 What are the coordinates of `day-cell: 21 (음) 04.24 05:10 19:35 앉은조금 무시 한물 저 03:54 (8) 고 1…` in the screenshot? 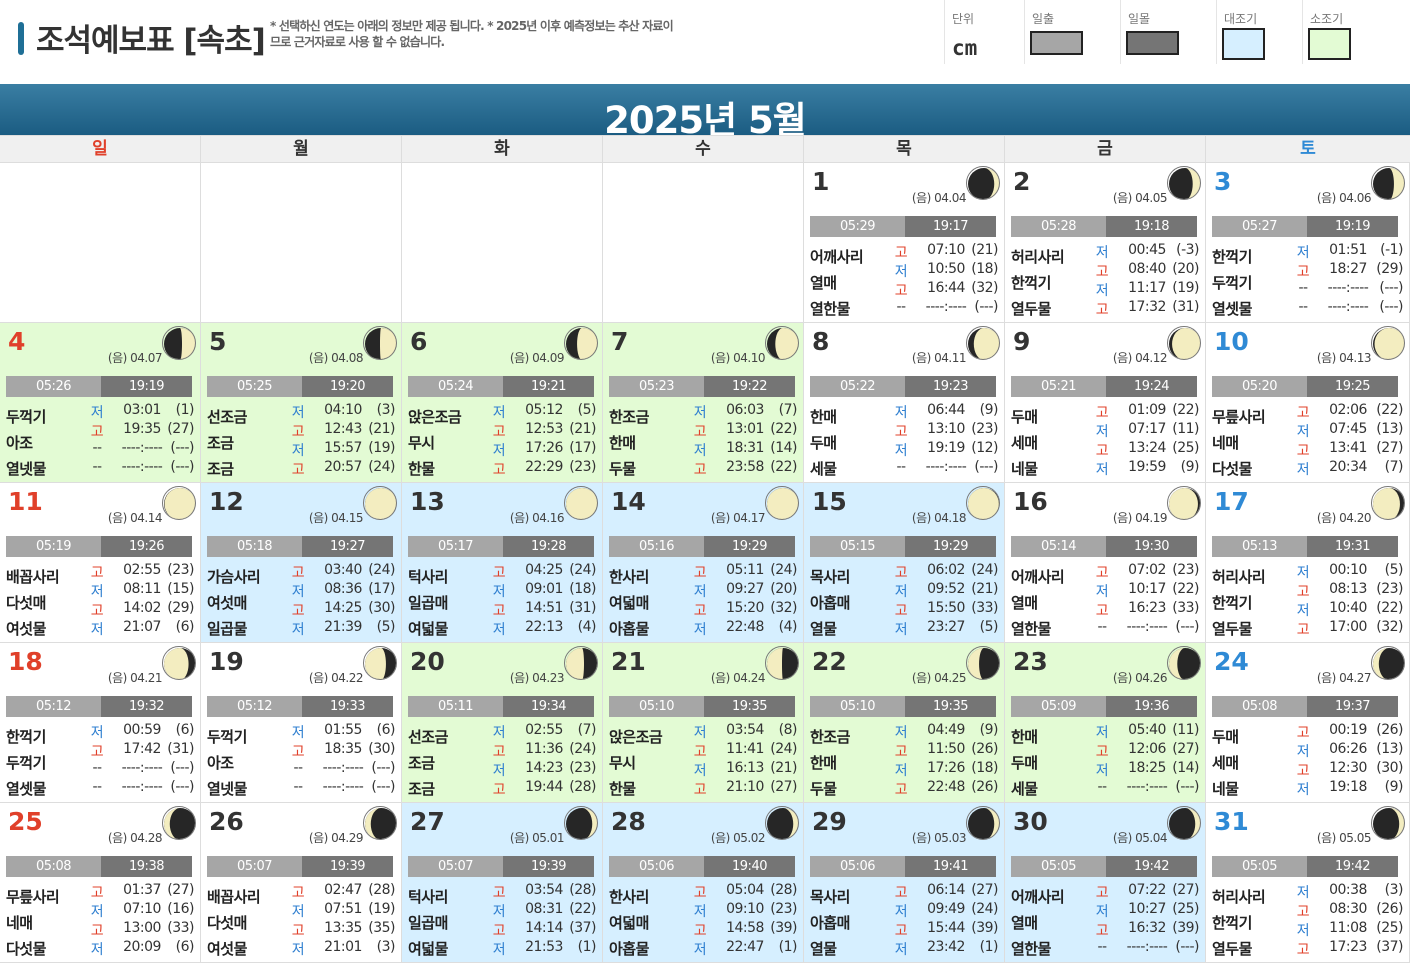 It's located at (703, 723).